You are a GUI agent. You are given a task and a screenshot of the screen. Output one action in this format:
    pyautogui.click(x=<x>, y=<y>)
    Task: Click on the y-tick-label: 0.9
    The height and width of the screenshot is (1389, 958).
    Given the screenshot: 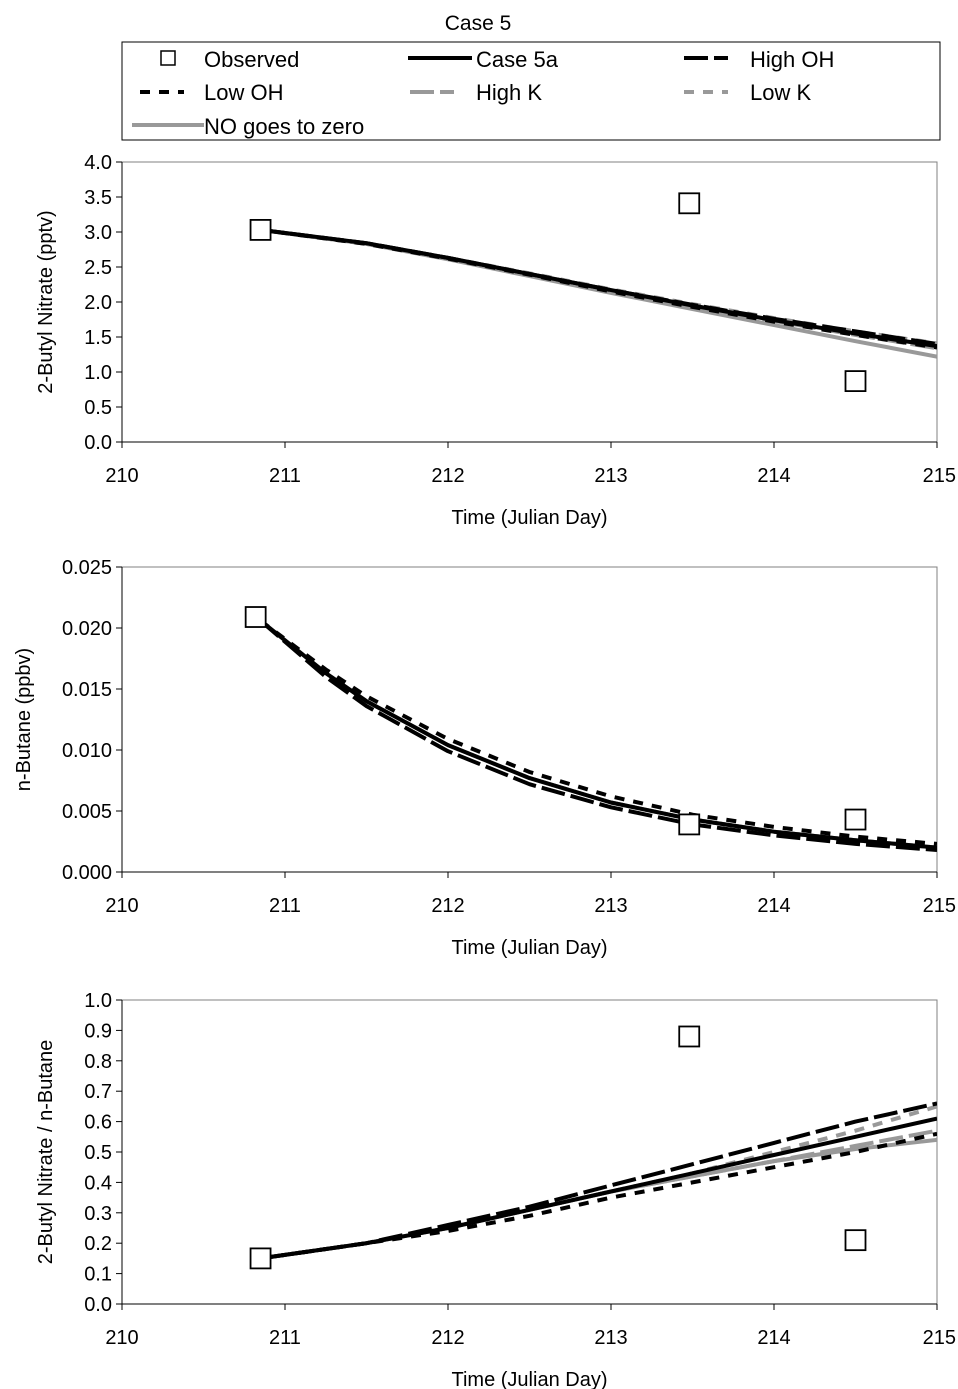 What is the action you would take?
    pyautogui.click(x=98, y=1031)
    